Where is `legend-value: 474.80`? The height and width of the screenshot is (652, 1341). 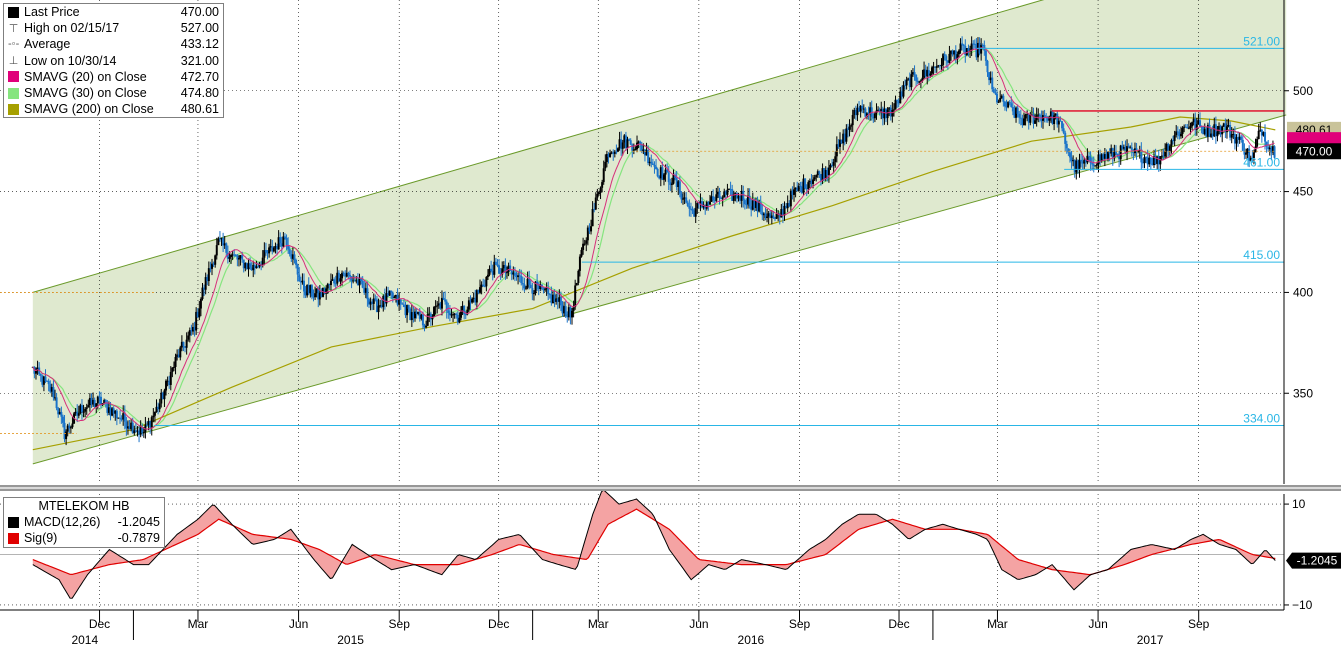
legend-value: 474.80 is located at coordinates (199, 93).